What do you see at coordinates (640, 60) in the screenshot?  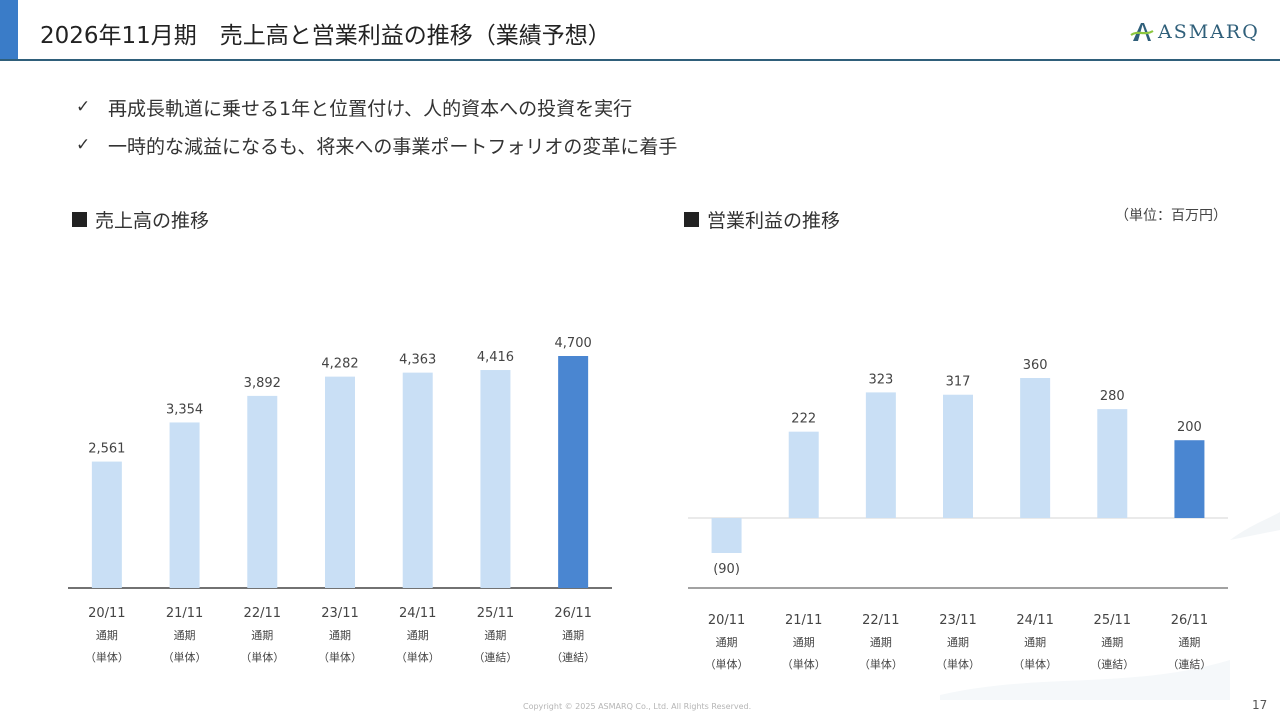 I see `header-rule` at bounding box center [640, 60].